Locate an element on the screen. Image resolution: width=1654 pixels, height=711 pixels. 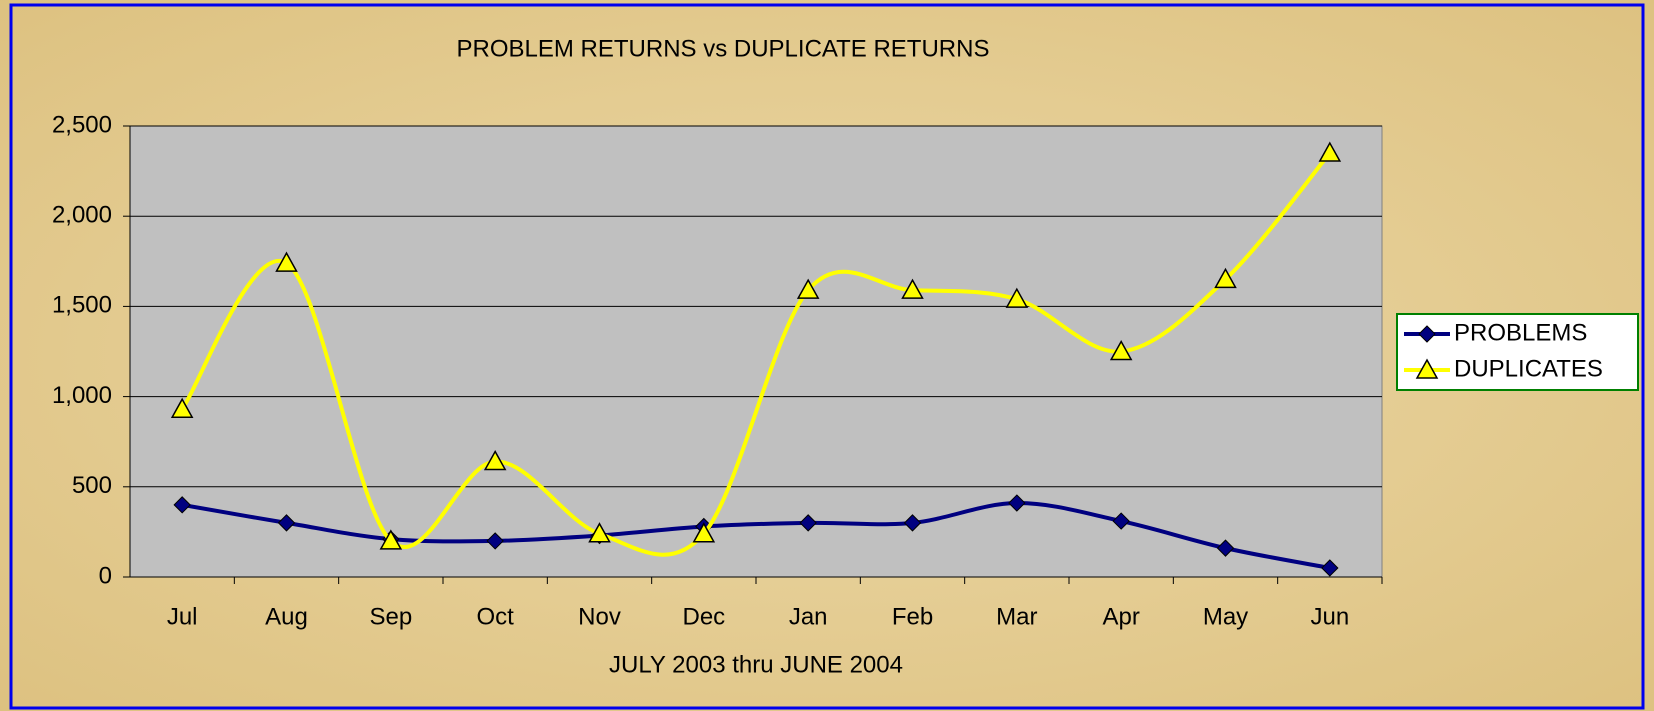
x-tick-label: Jun is located at coordinates (1329, 616).